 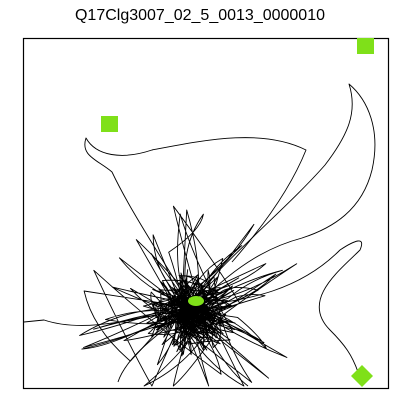 I want to click on center-marker, so click(x=196, y=301).